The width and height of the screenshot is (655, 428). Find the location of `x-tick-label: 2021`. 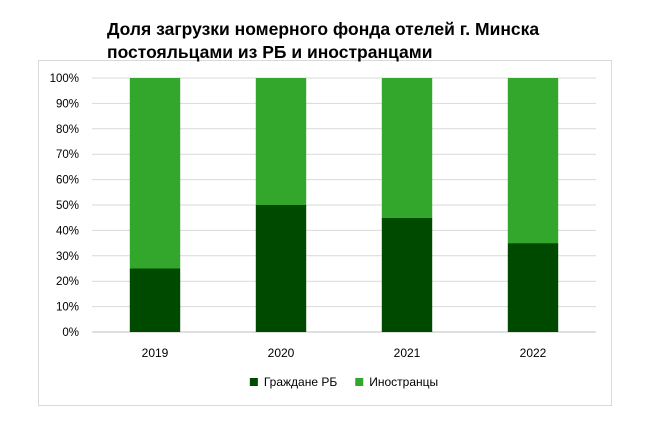

x-tick-label: 2021 is located at coordinates (407, 353).